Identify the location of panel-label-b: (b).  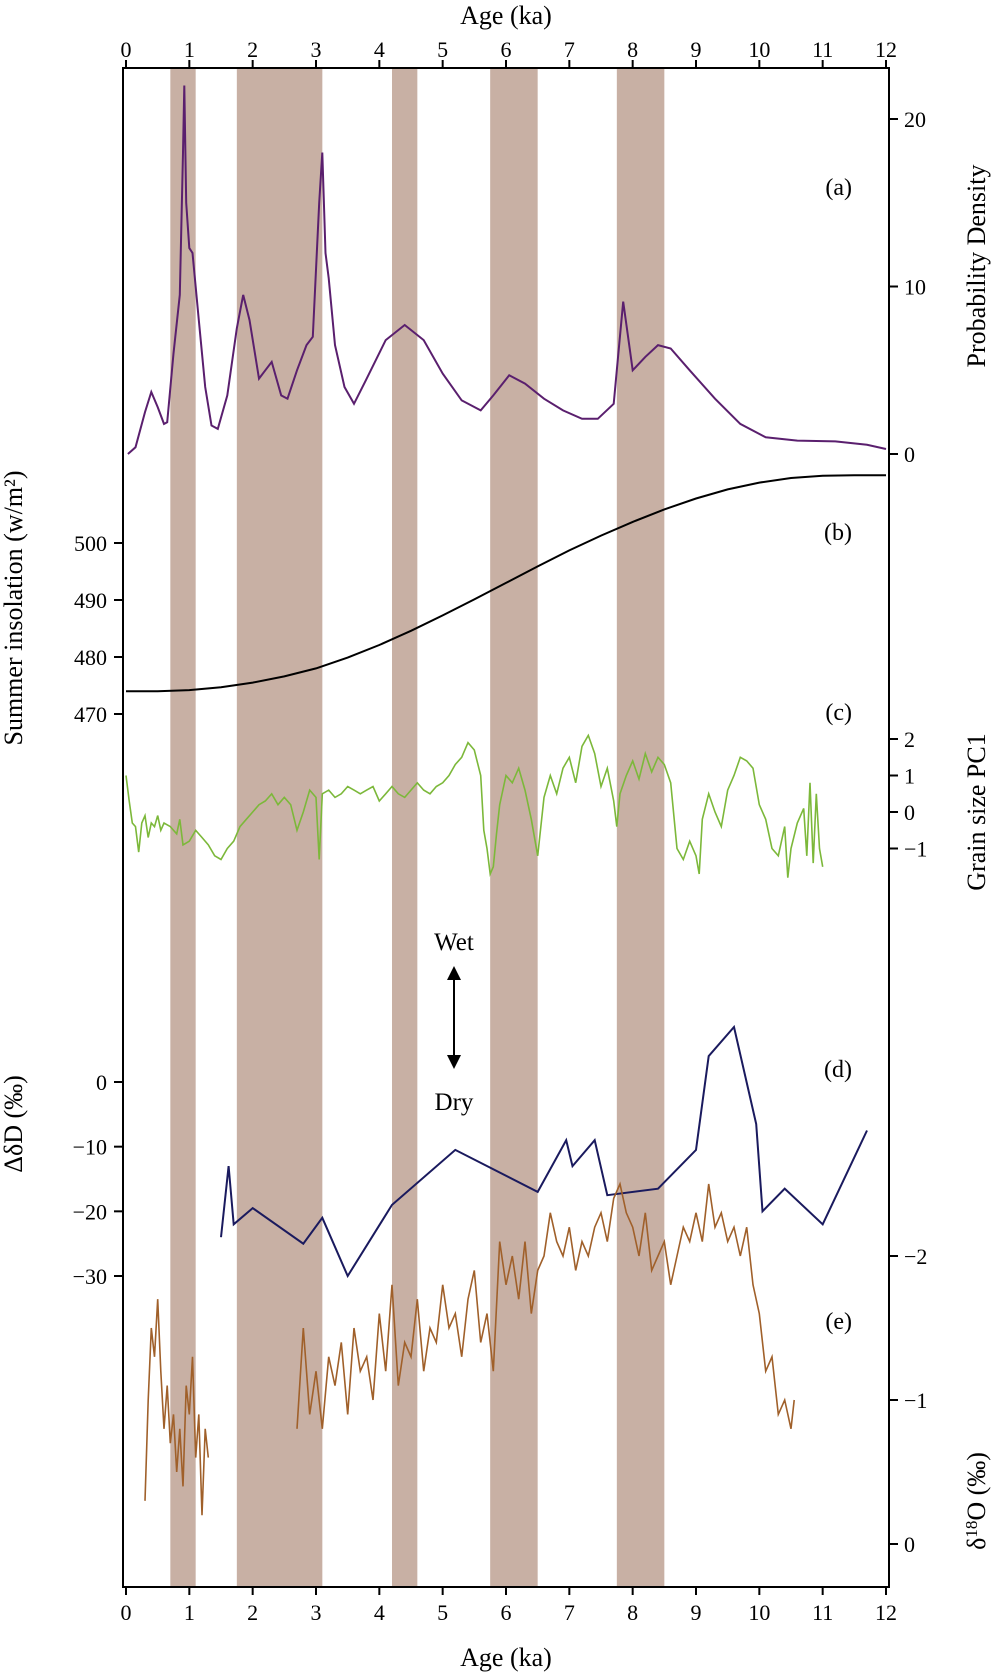
(838, 533).